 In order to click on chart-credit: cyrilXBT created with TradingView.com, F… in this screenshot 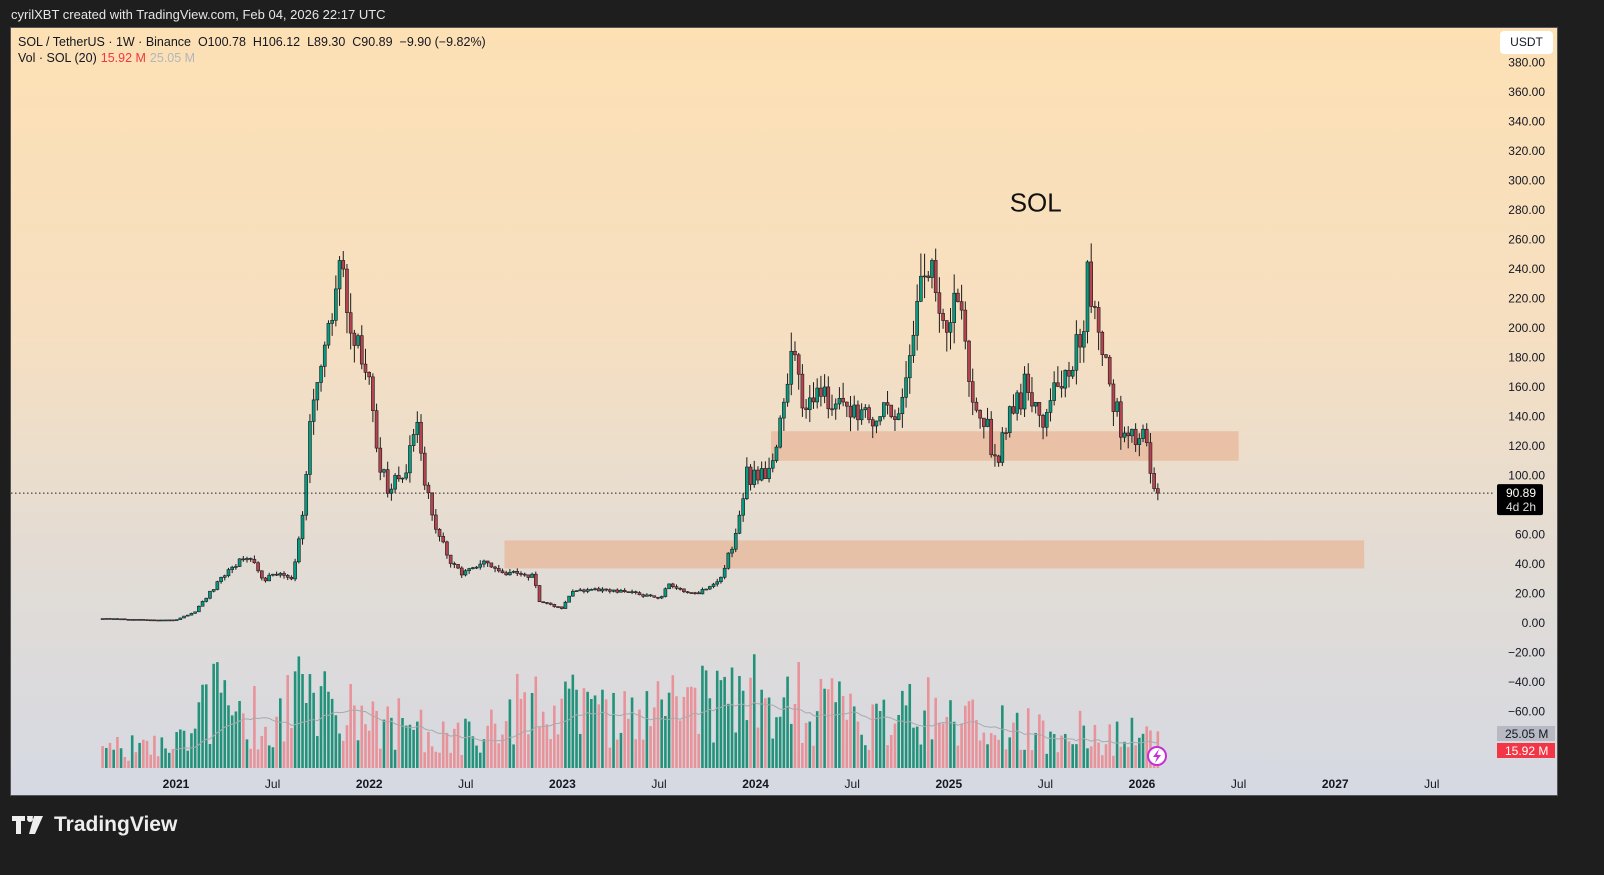, I will do `click(198, 14)`.